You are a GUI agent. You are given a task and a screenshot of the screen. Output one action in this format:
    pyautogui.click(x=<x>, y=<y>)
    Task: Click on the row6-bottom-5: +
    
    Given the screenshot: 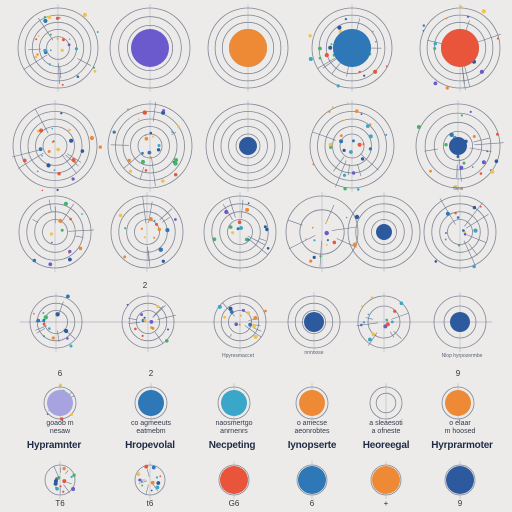 What is the action you would take?
    pyautogui.click(x=386, y=503)
    